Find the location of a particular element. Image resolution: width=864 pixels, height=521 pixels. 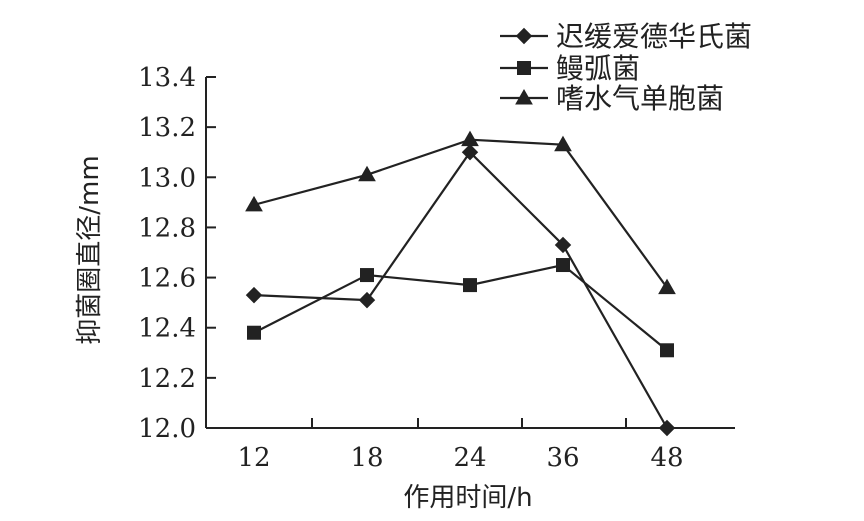

legend-marker-diamond is located at coordinates (524, 36).